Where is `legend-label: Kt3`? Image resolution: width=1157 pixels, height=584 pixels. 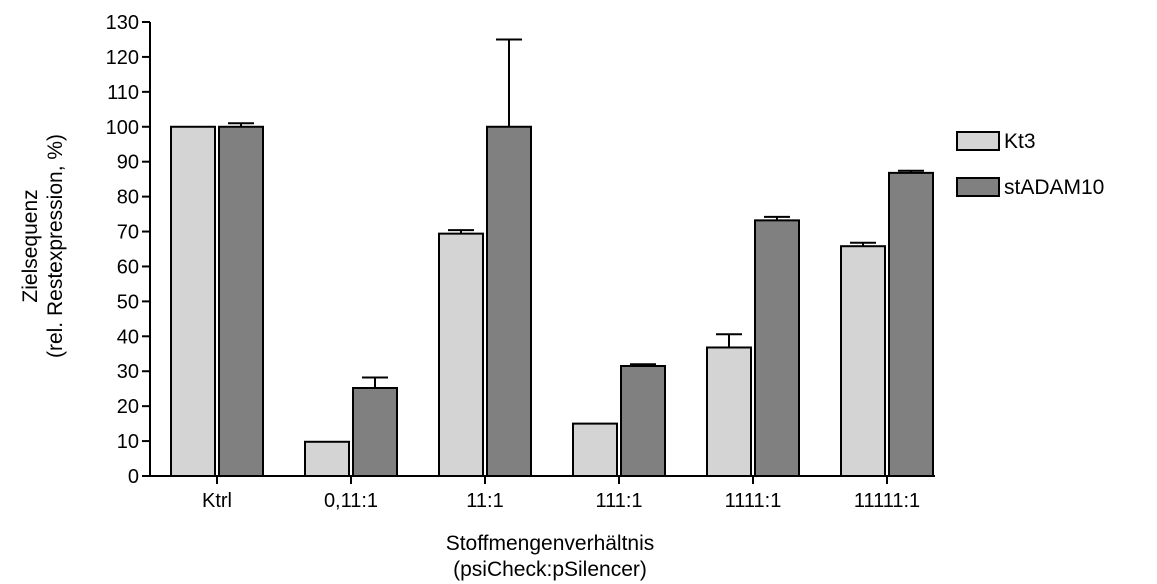
legend-label: Kt3 is located at coordinates (1020, 141).